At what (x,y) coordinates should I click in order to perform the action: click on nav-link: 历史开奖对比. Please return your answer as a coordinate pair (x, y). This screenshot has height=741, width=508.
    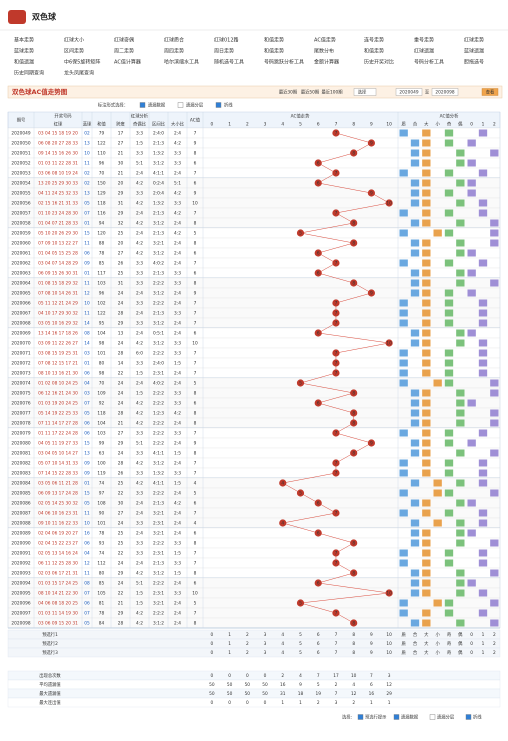
    Looking at the image, I should click on (379, 62).